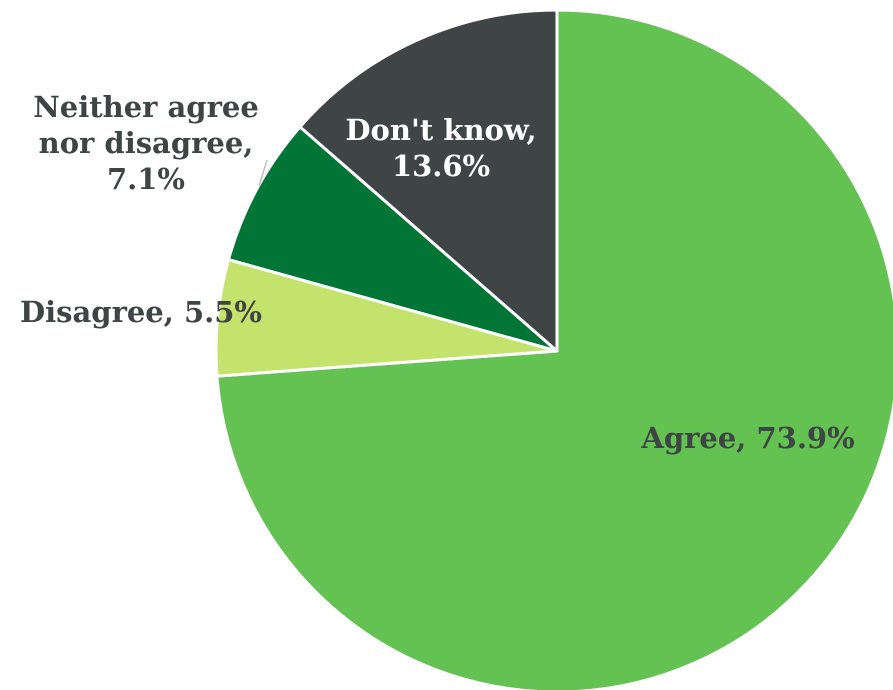 The image size is (893, 690). I want to click on data-label-line: Agree, 73.9%, so click(747, 438).